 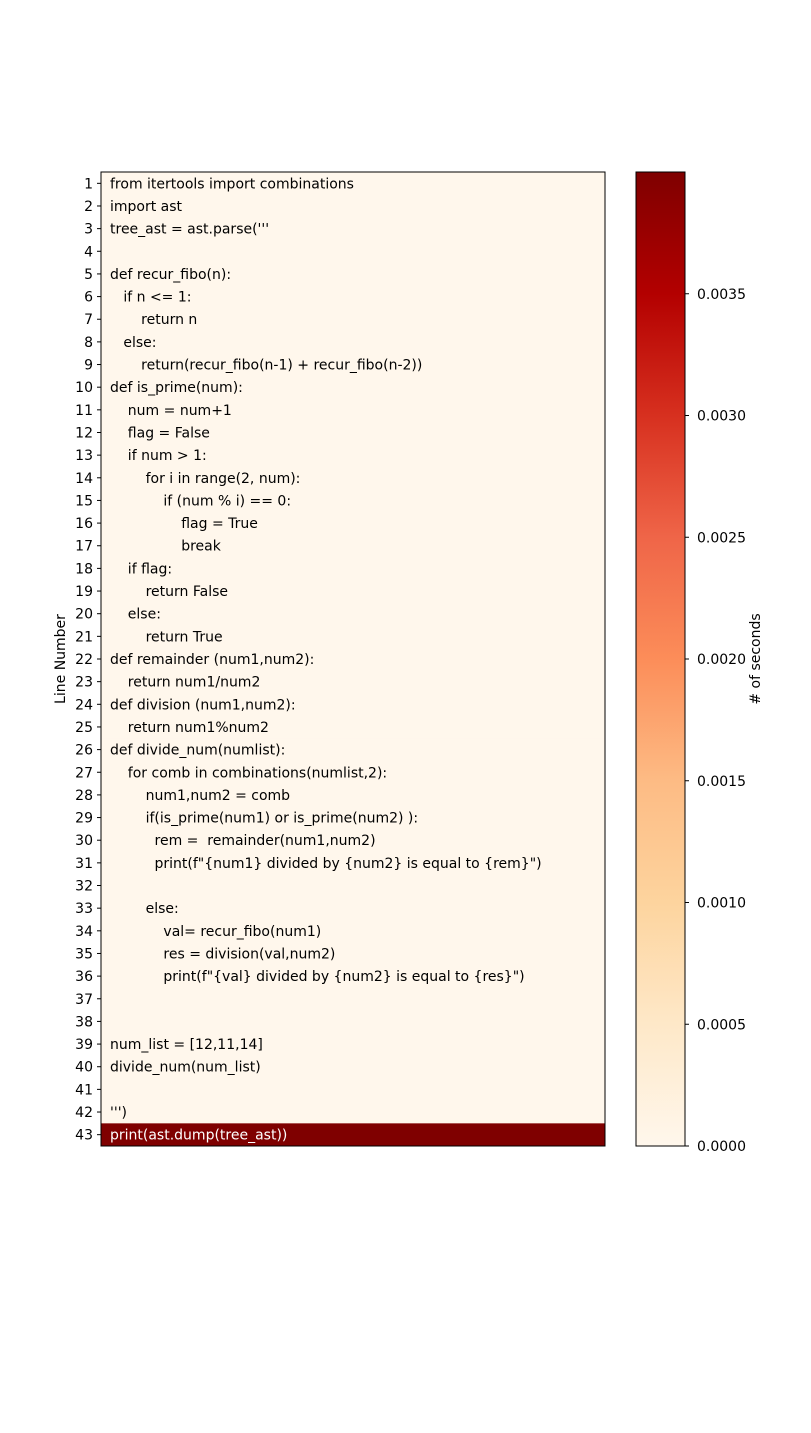 I want to click on colorbar, so click(x=660, y=659).